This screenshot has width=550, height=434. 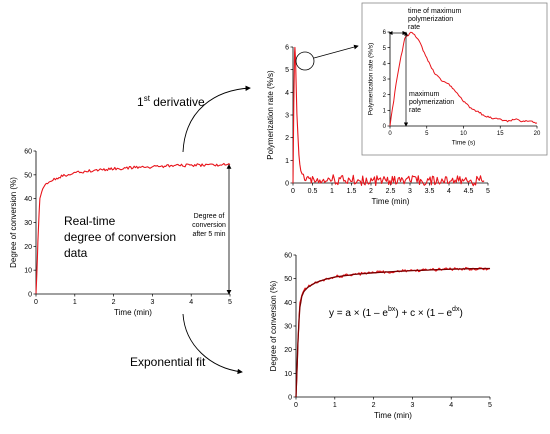 What do you see at coordinates (415, 110) in the screenshot?
I see `maxrate-label-line3: rate` at bounding box center [415, 110].